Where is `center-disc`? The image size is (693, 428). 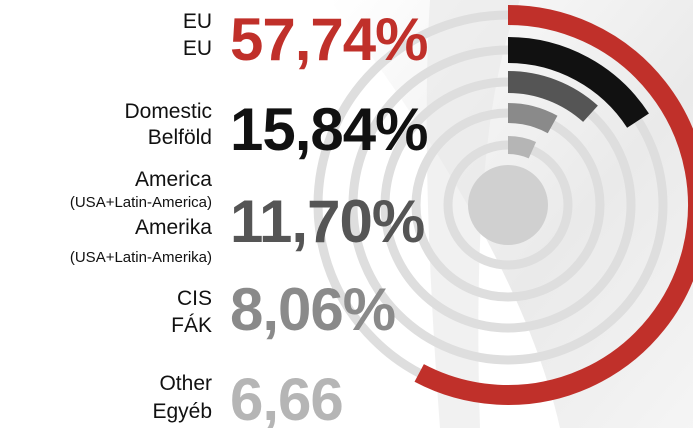 center-disc is located at coordinates (508, 205).